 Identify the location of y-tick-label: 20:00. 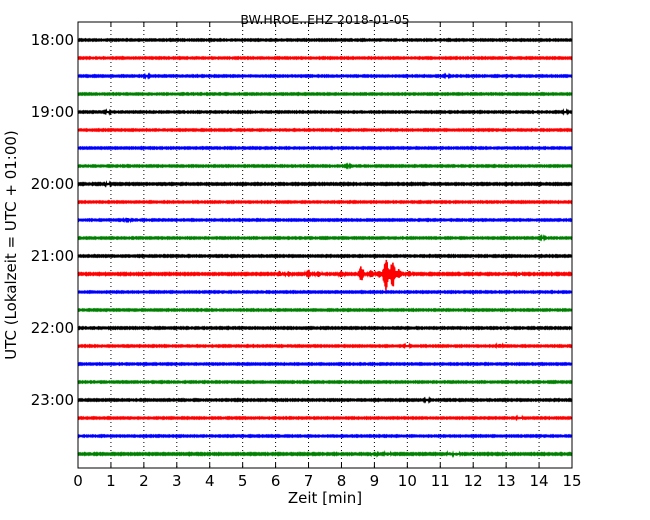
(52, 184).